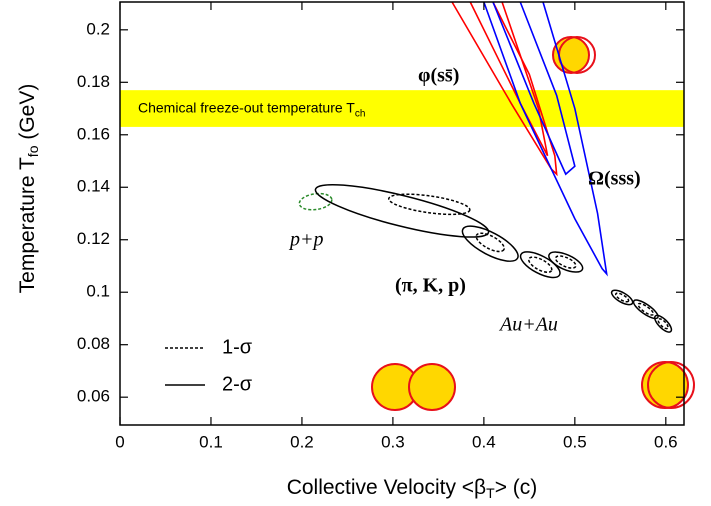 The height and width of the screenshot is (506, 711). What do you see at coordinates (490, 493) in the screenshot?
I see `x-label-sub: T` at bounding box center [490, 493].